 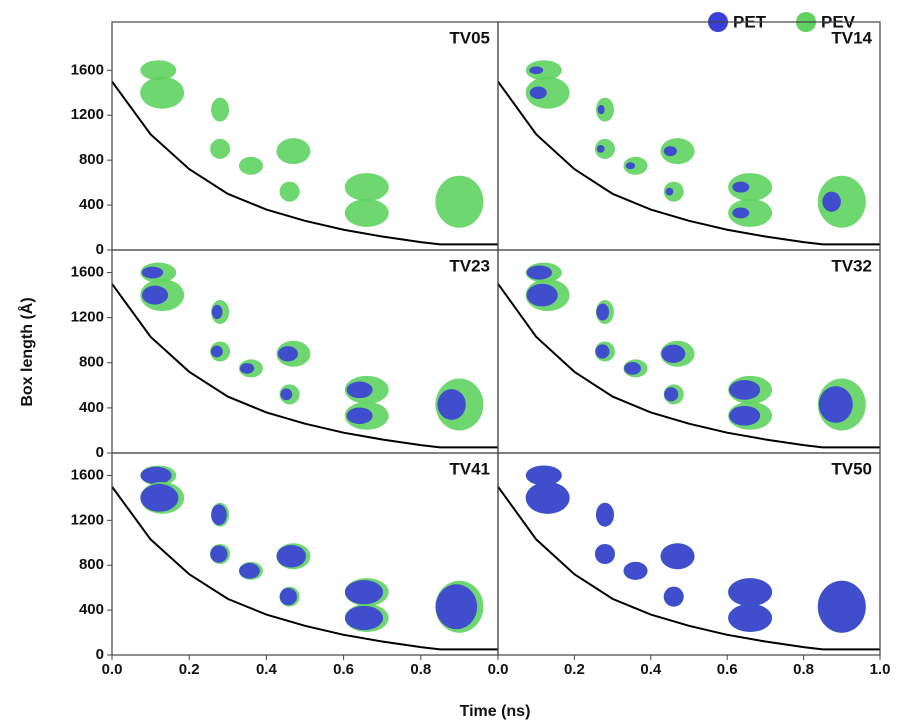 I want to click on panel-title: TV05, so click(x=469, y=37).